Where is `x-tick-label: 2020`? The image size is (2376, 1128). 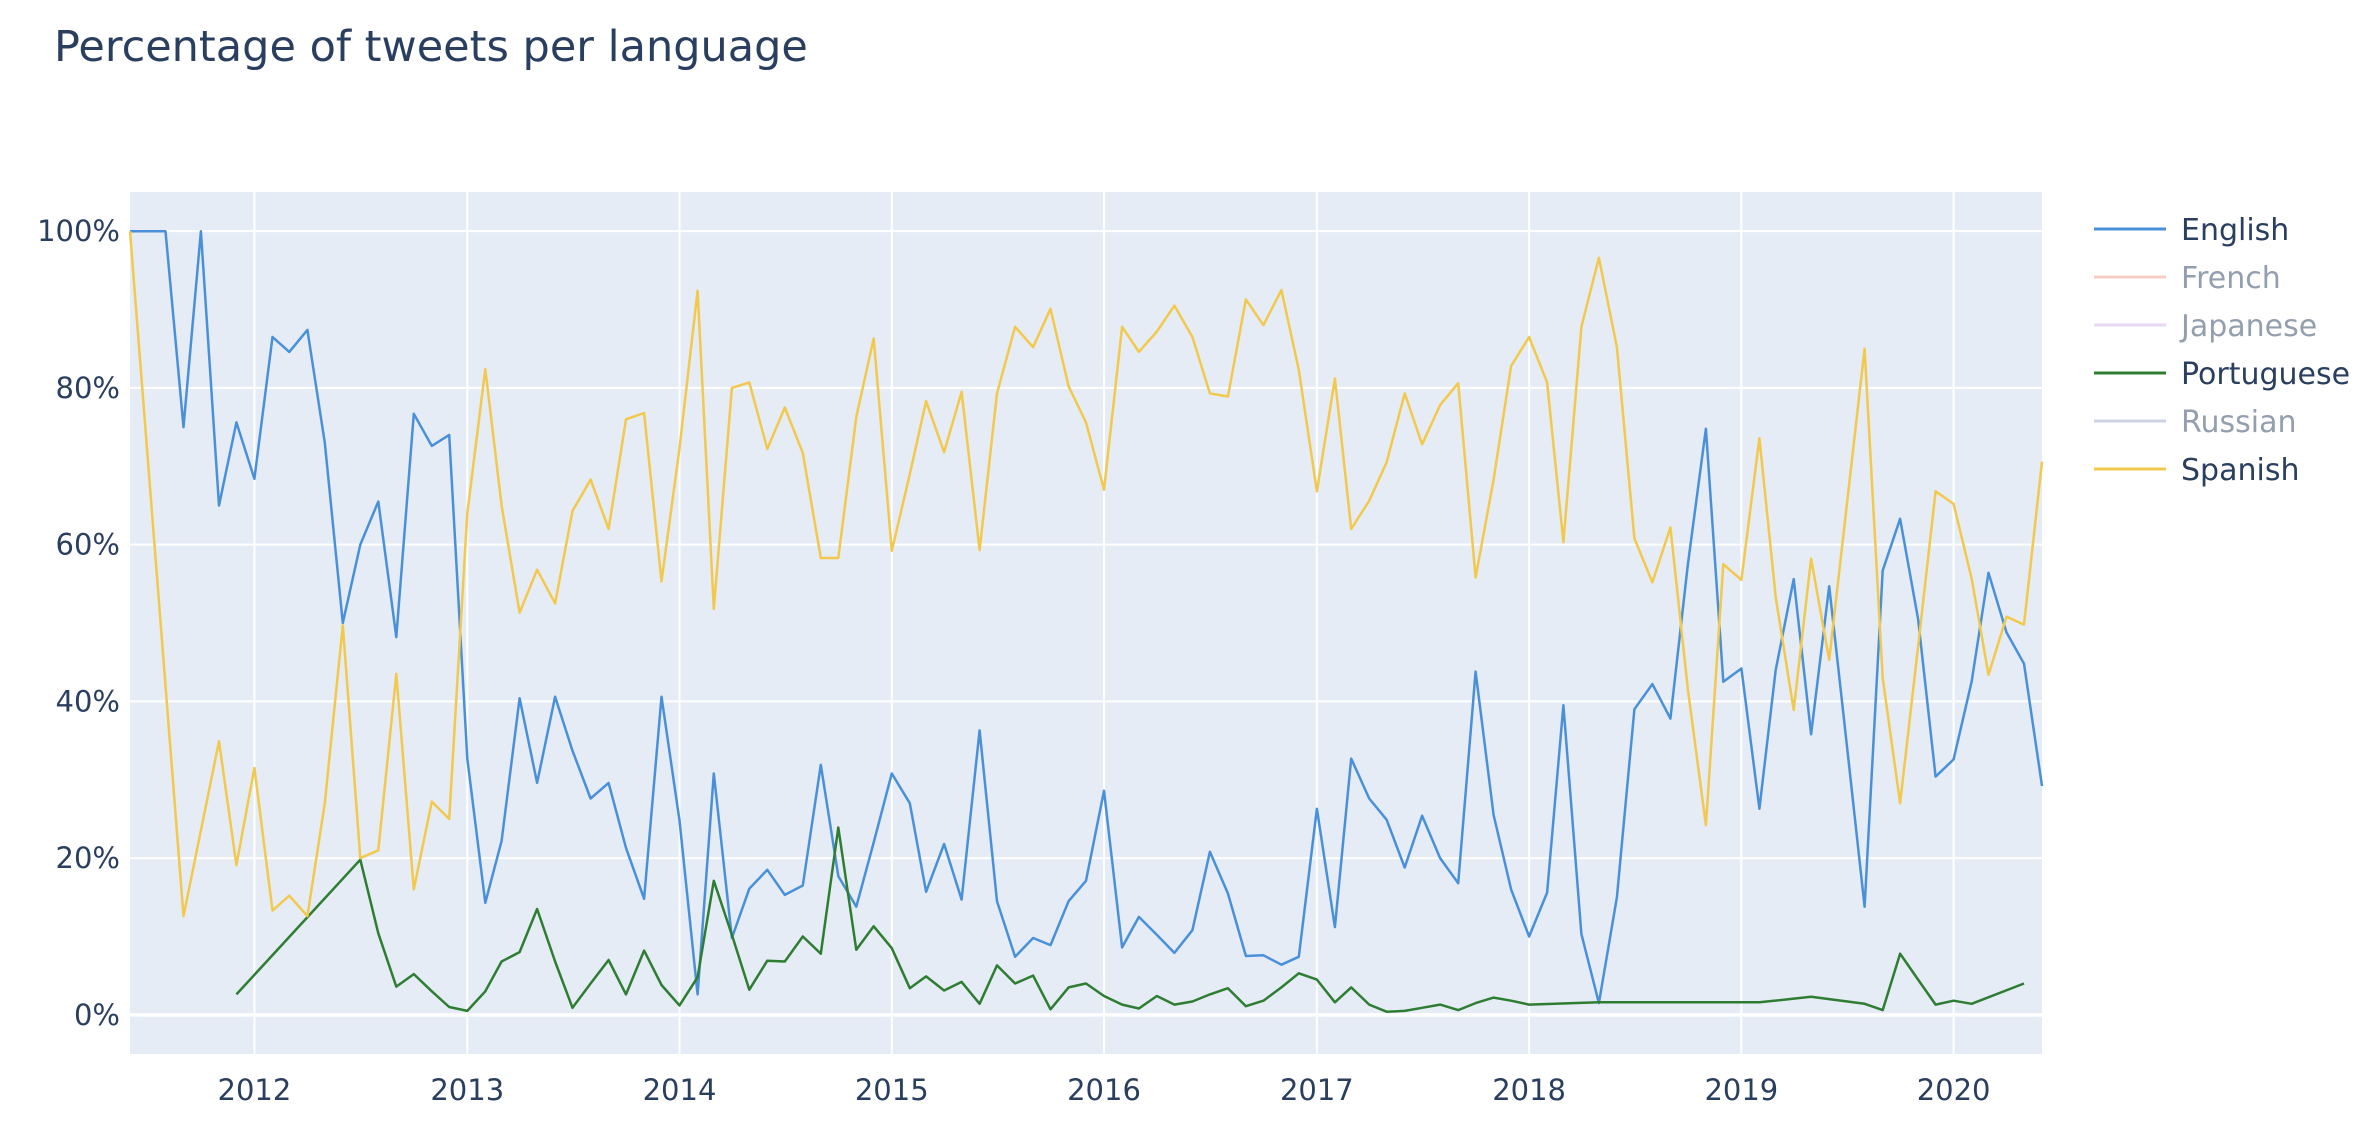
x-tick-label: 2020 is located at coordinates (1954, 1090).